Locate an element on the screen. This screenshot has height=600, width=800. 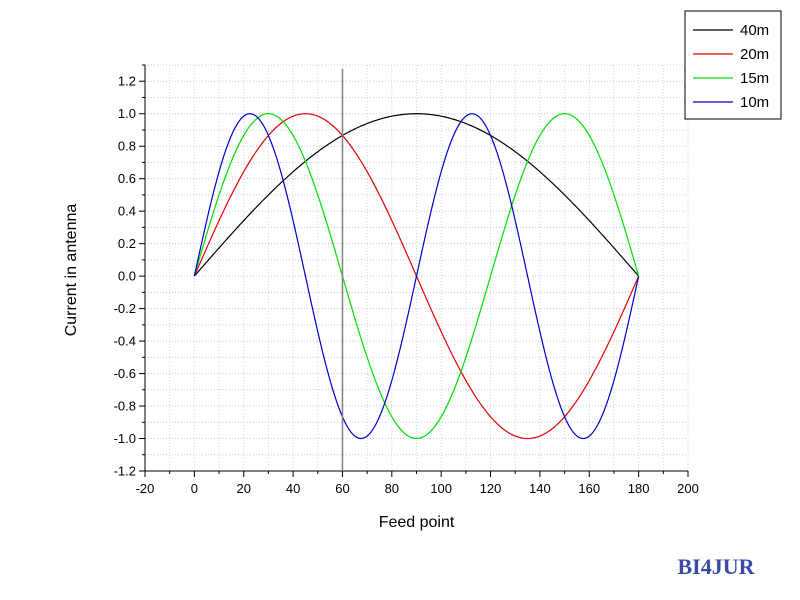
legend: 40m 20m 15m 10m is located at coordinates (733, 65).